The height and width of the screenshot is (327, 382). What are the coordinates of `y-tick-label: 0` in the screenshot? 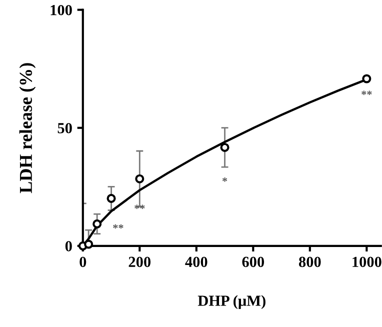 It's located at (68, 246).